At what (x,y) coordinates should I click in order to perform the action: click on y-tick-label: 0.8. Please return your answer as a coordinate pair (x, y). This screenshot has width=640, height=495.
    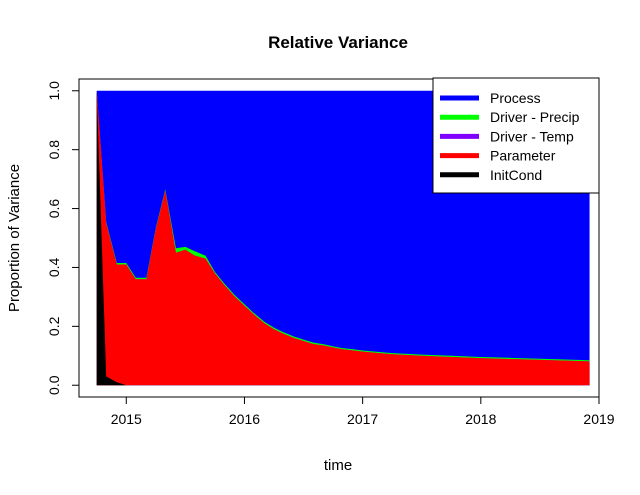
    Looking at the image, I should click on (54, 150).